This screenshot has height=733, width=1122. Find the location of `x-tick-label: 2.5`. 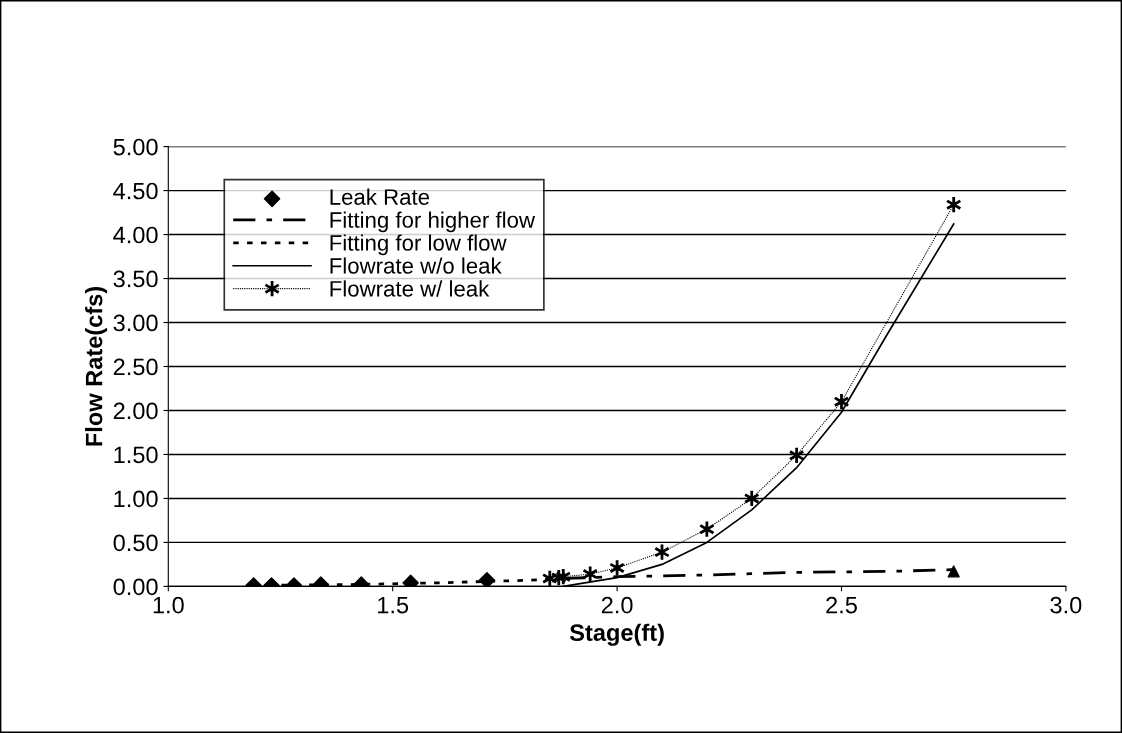

x-tick-label: 2.5 is located at coordinates (841, 605).